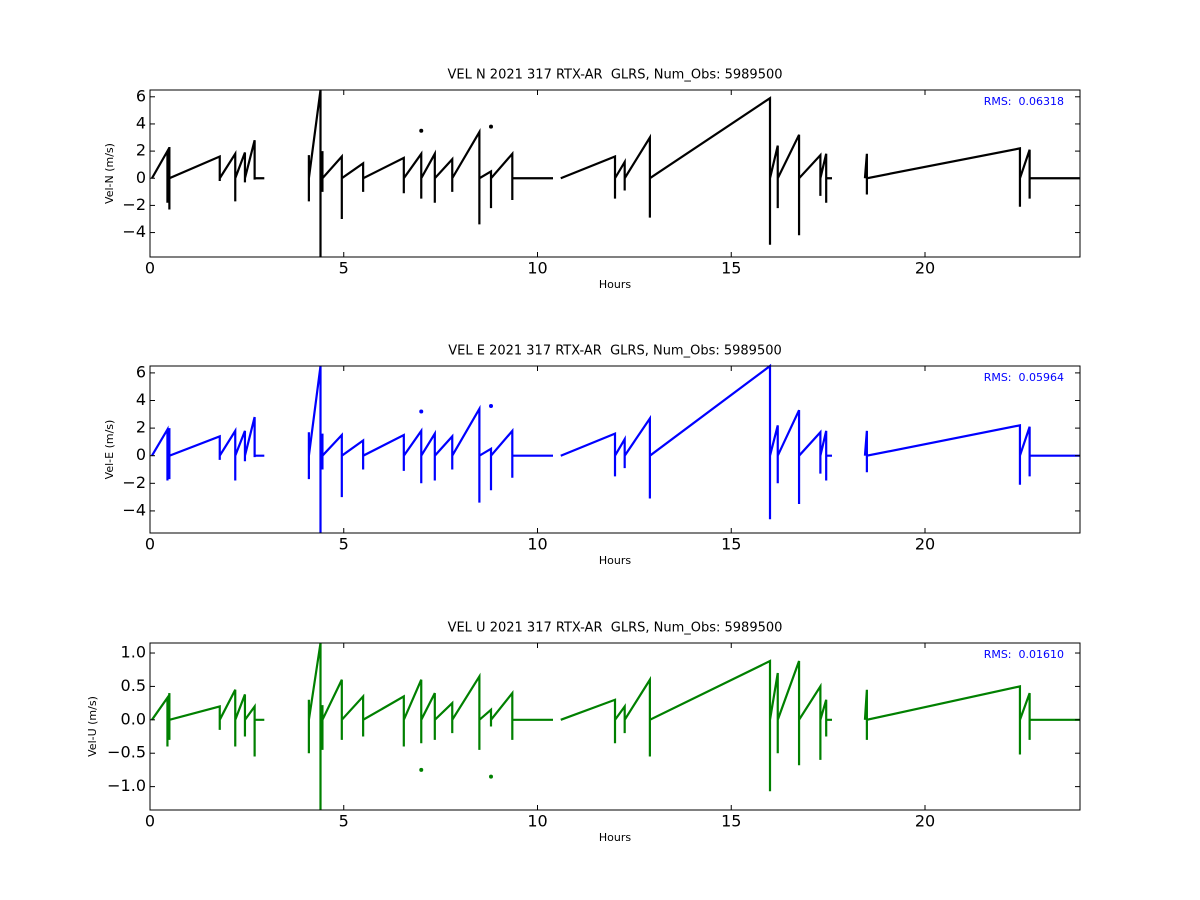 Image resolution: width=1200 pixels, height=900 pixels. I want to click on y-axis-label: Vel-U (m/s), so click(92, 726).